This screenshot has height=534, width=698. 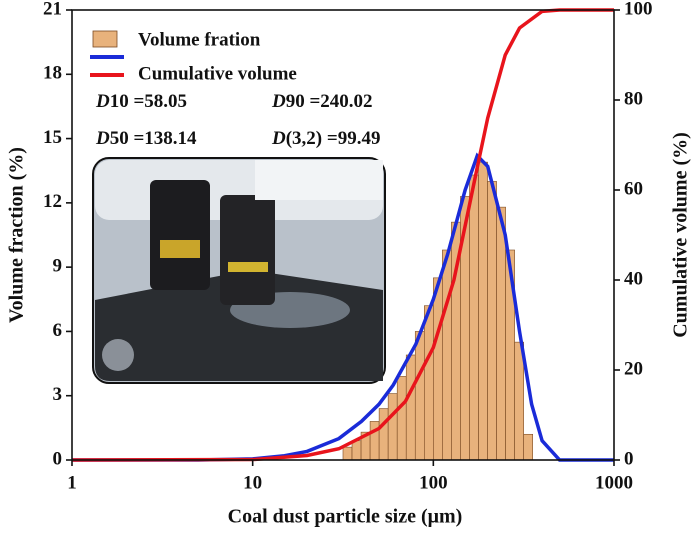 What do you see at coordinates (614, 482) in the screenshot?
I see `x-tick-label: 1000` at bounding box center [614, 482].